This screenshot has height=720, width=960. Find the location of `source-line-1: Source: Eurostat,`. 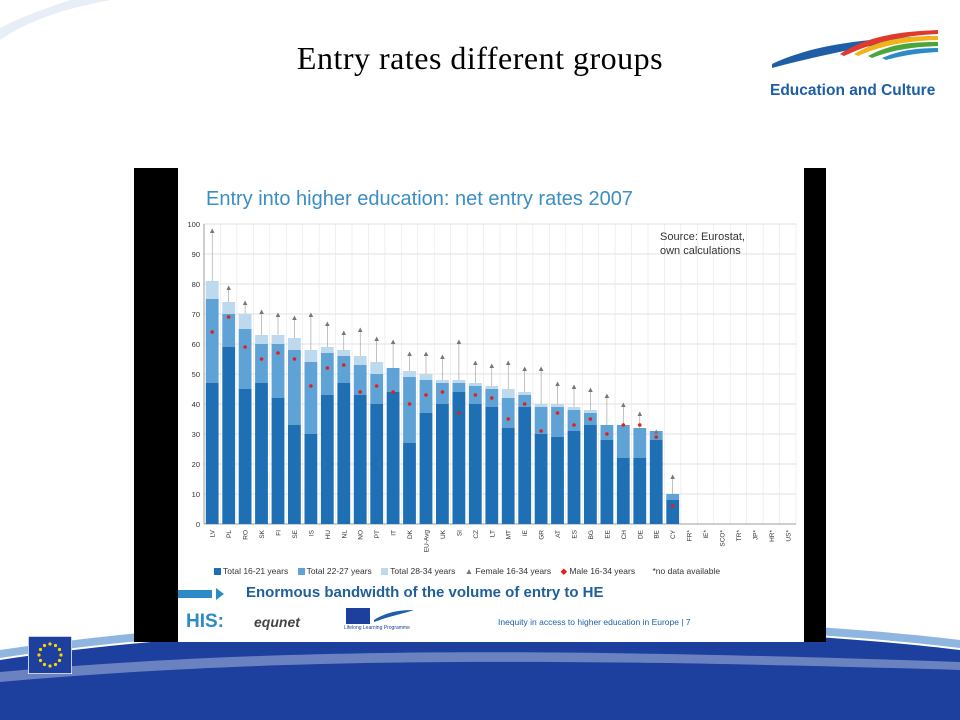

source-line-1: Source: Eurostat, is located at coordinates (702, 237).